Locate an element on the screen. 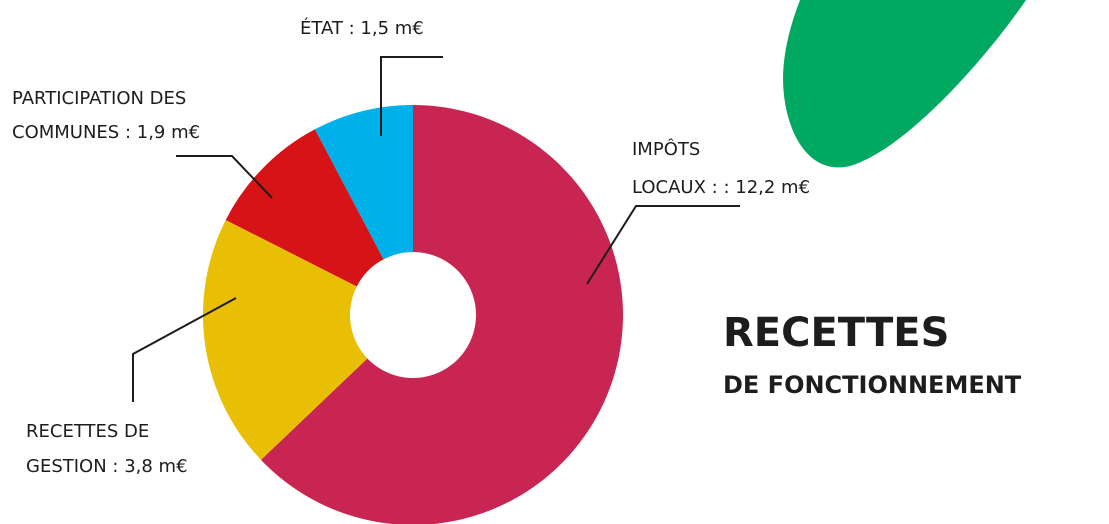 The image size is (1109, 524). slice-label: COMMUNES : 1,9 m€ is located at coordinates (106, 132).